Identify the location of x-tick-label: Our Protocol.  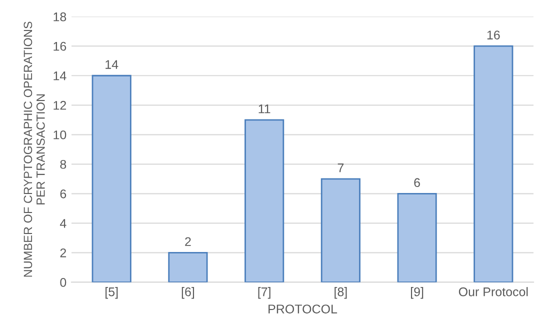
(493, 291).